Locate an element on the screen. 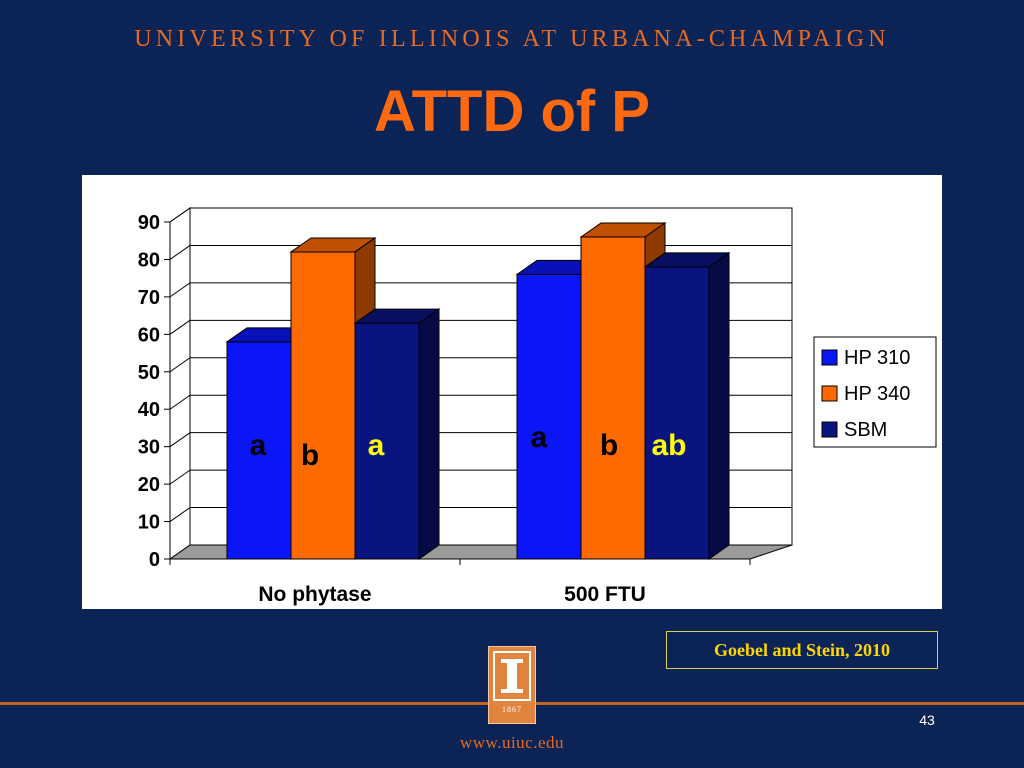  y-tick-label: 10 is located at coordinates (149, 523).